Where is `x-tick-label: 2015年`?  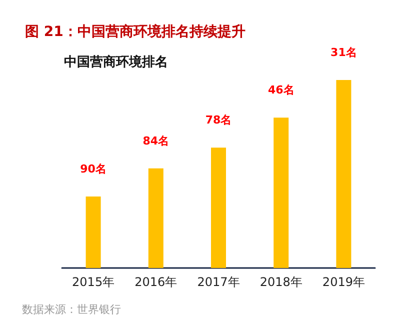
x-tick-label: 2015年 is located at coordinates (93, 282).